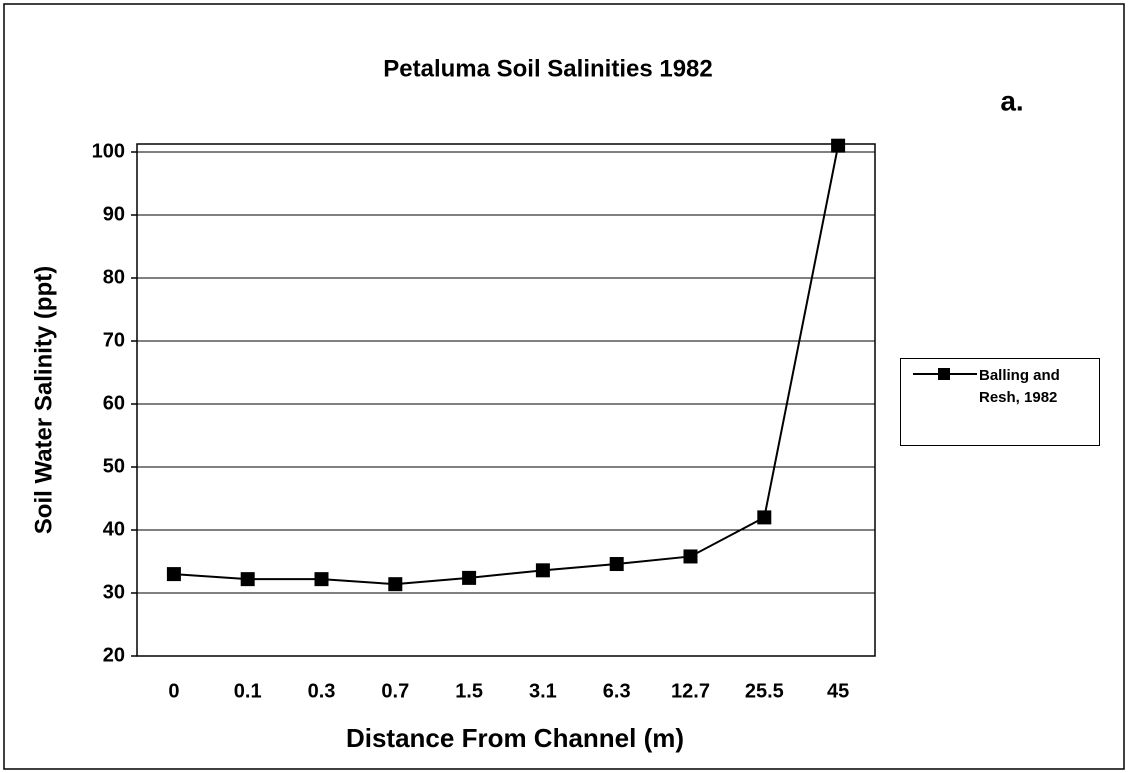 The height and width of the screenshot is (773, 1128). Describe the element at coordinates (114, 529) in the screenshot. I see `y-tick-label: 40` at that location.